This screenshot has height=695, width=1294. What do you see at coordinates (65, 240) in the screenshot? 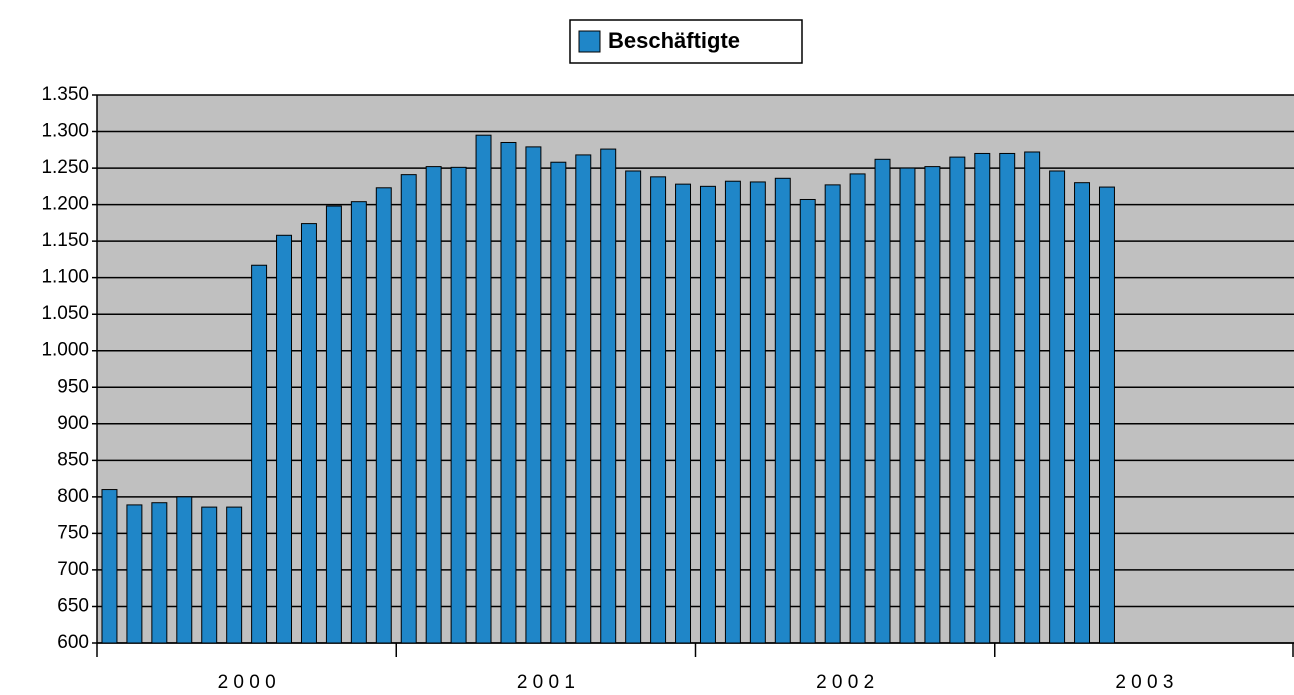
I see `y-tick-label: 1.150` at bounding box center [65, 240].